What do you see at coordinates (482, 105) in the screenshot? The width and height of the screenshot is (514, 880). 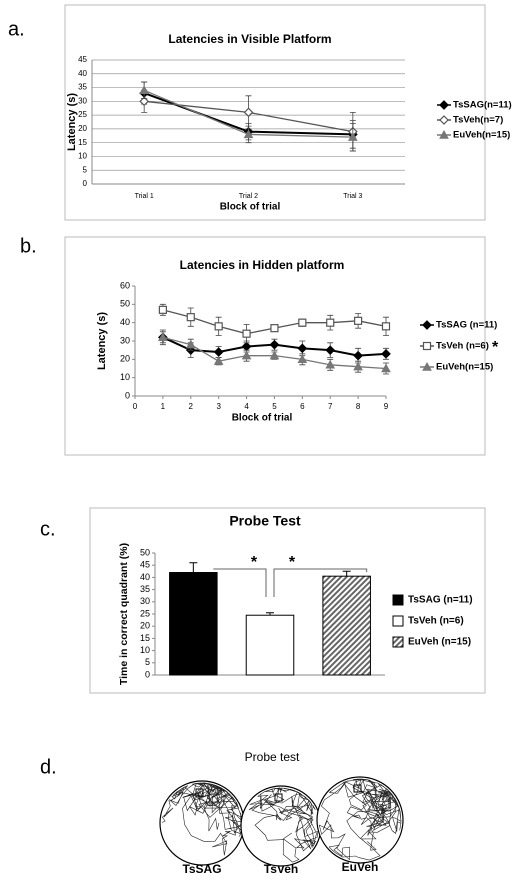 I see `legend-label: TsSAG(n=11)` at bounding box center [482, 105].